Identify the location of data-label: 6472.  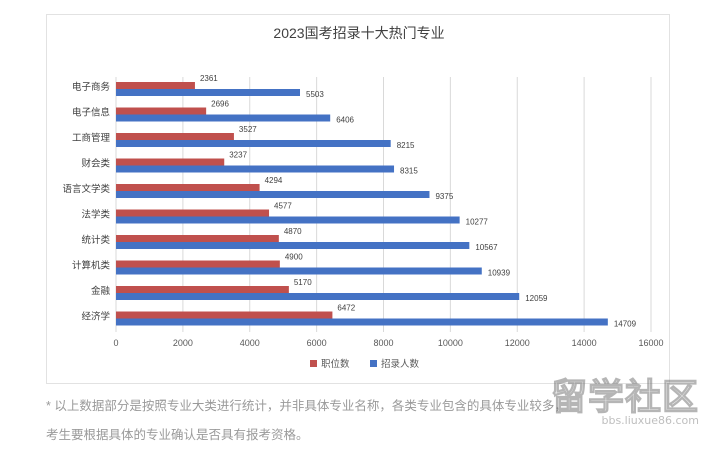
(346, 308).